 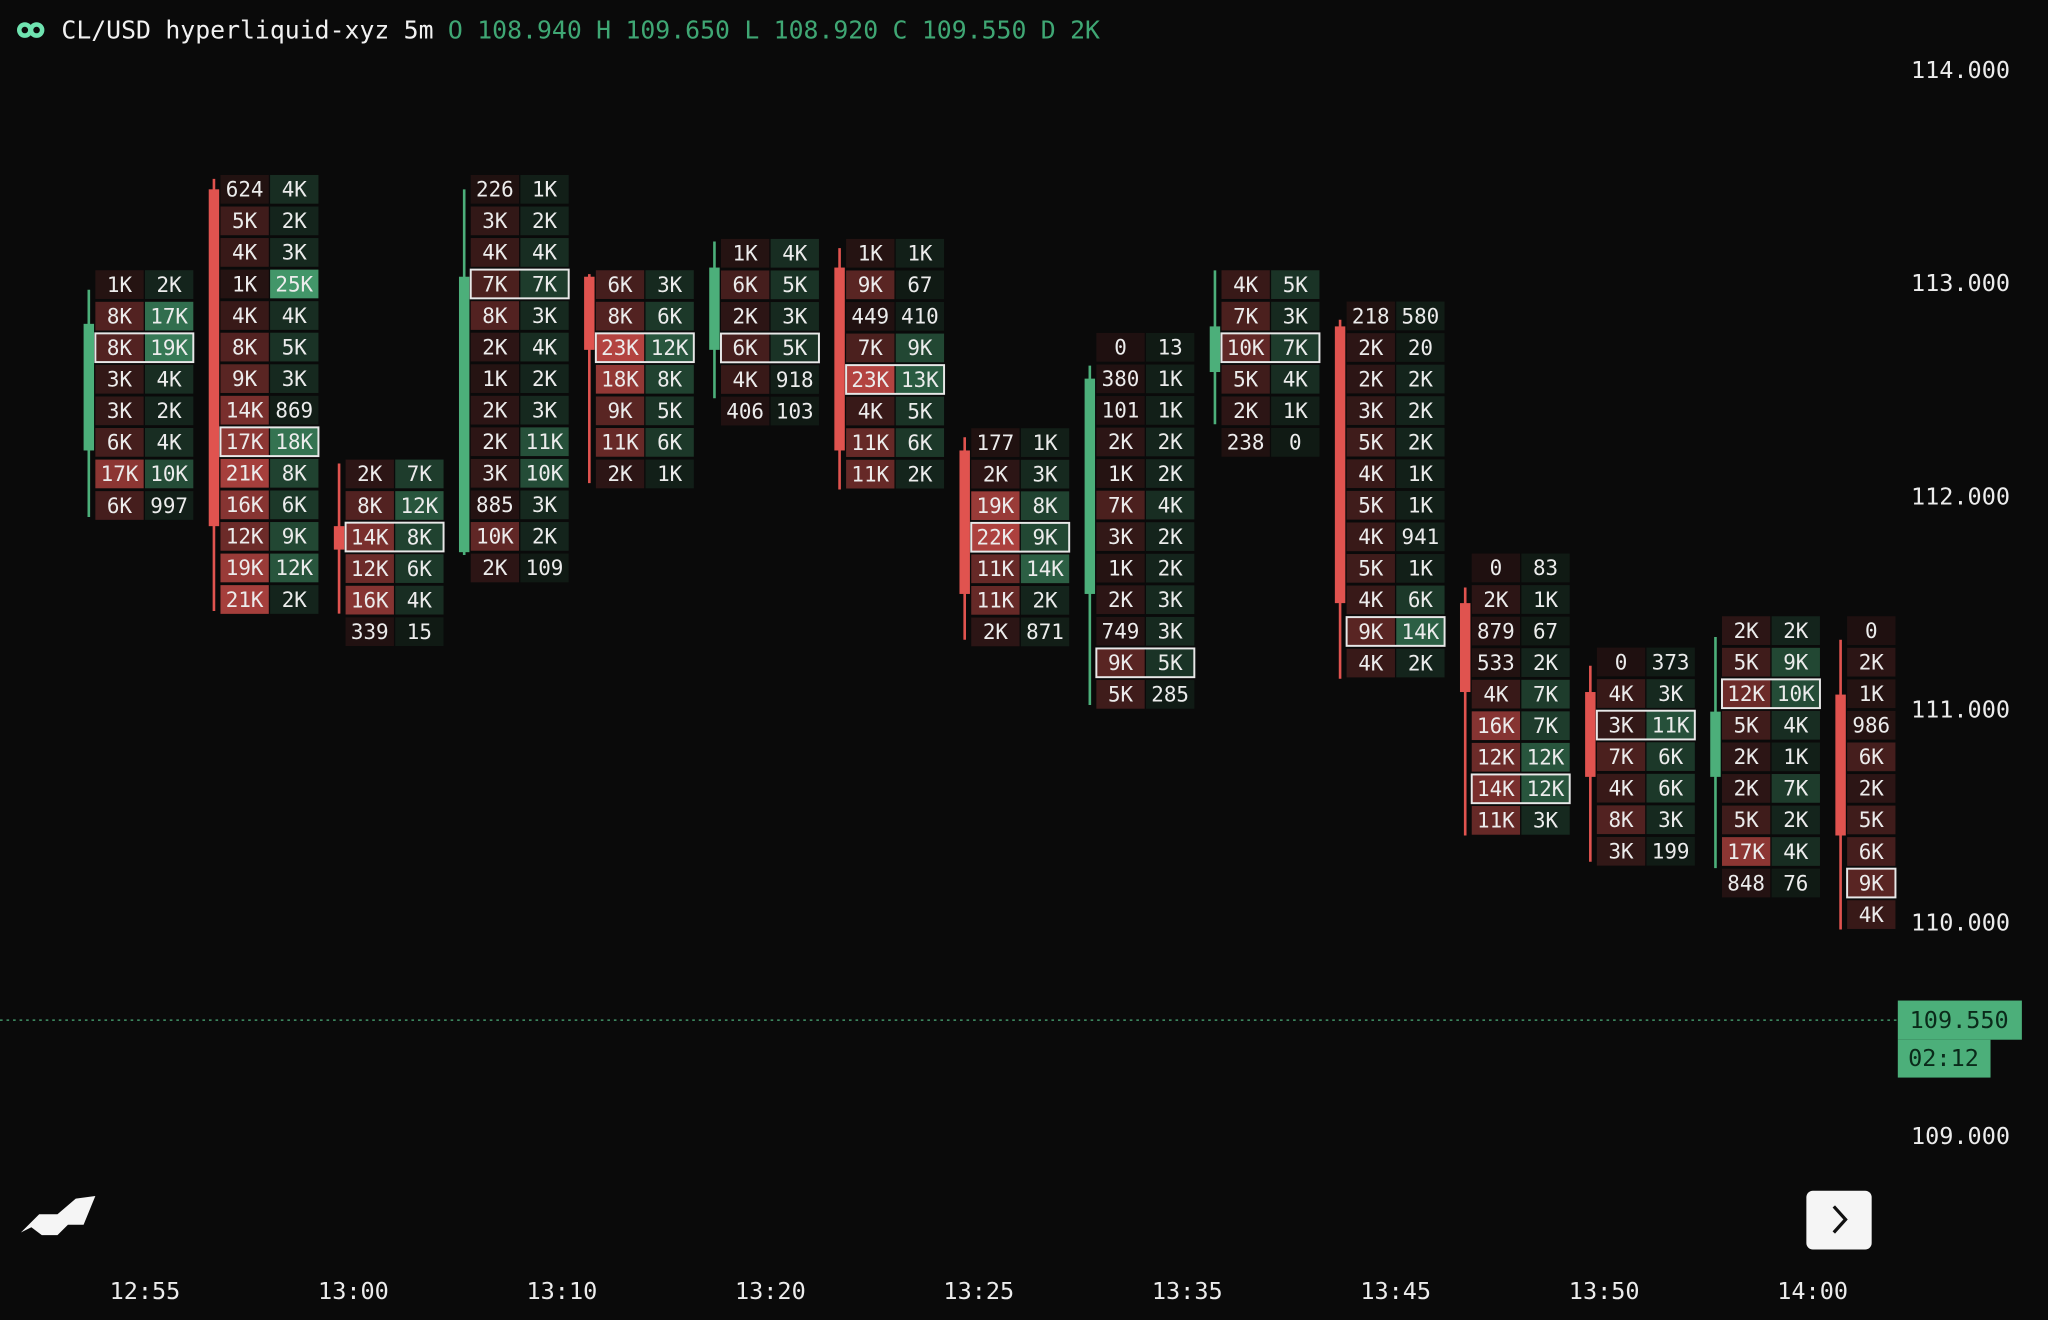 What do you see at coordinates (919, 285) in the screenshot?
I see `cell-volume: 67` at bounding box center [919, 285].